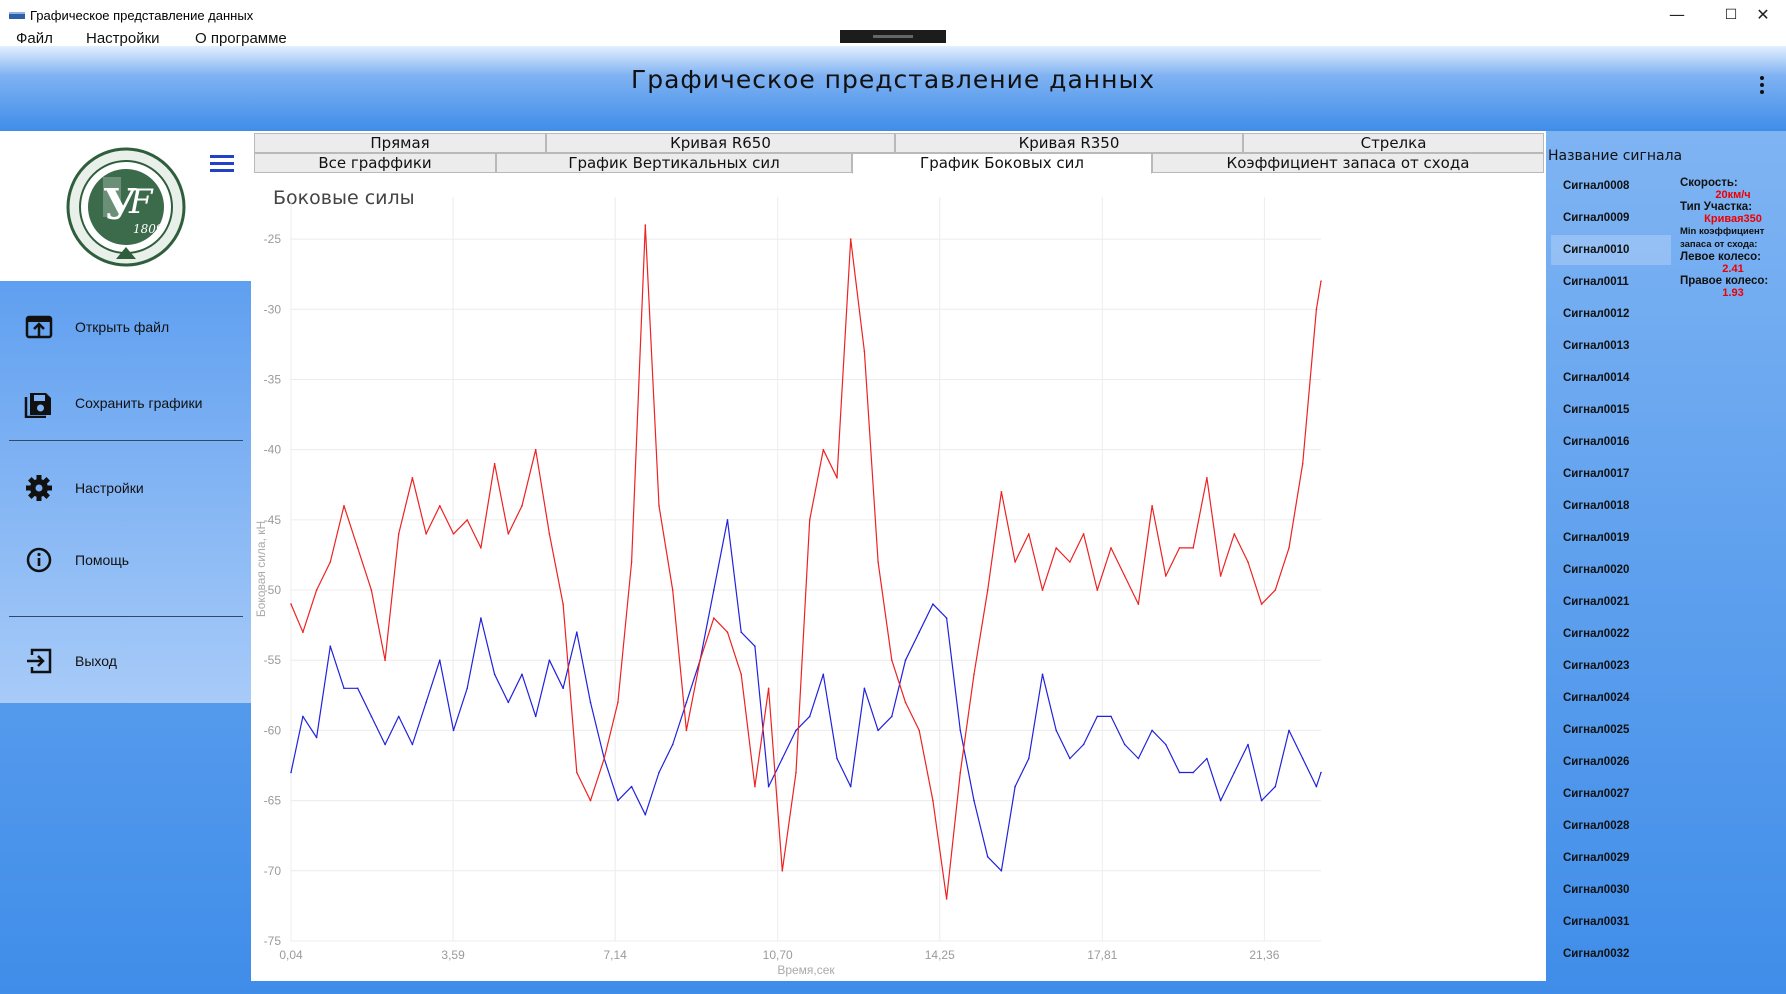 Image resolution: width=1786 pixels, height=994 pixels. I want to click on maximize-button: ☐, so click(1731, 15).